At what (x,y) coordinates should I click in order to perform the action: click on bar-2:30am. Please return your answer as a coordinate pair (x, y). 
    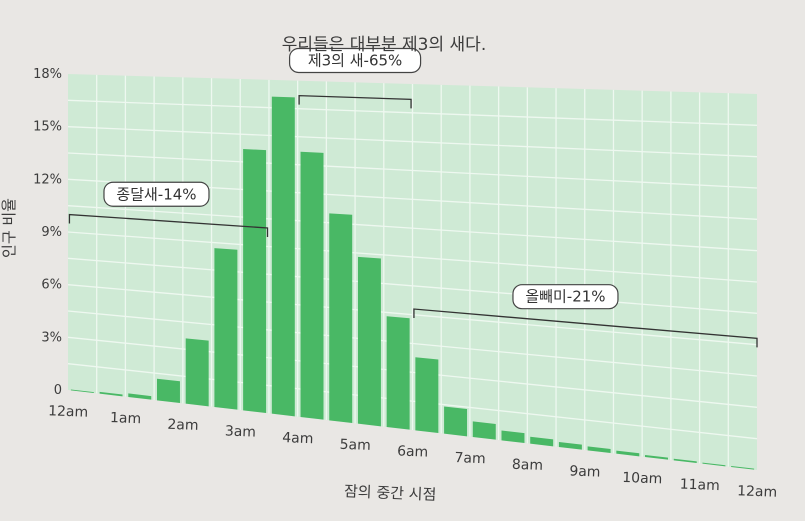
    Looking at the image, I should click on (226, 329).